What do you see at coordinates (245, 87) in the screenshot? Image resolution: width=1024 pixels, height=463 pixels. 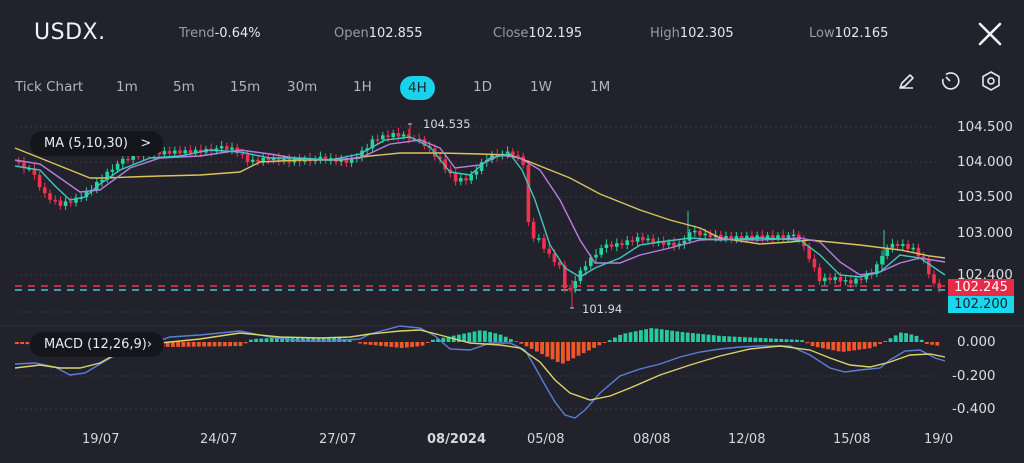 I see `timeframe-15m: 15m` at bounding box center [245, 87].